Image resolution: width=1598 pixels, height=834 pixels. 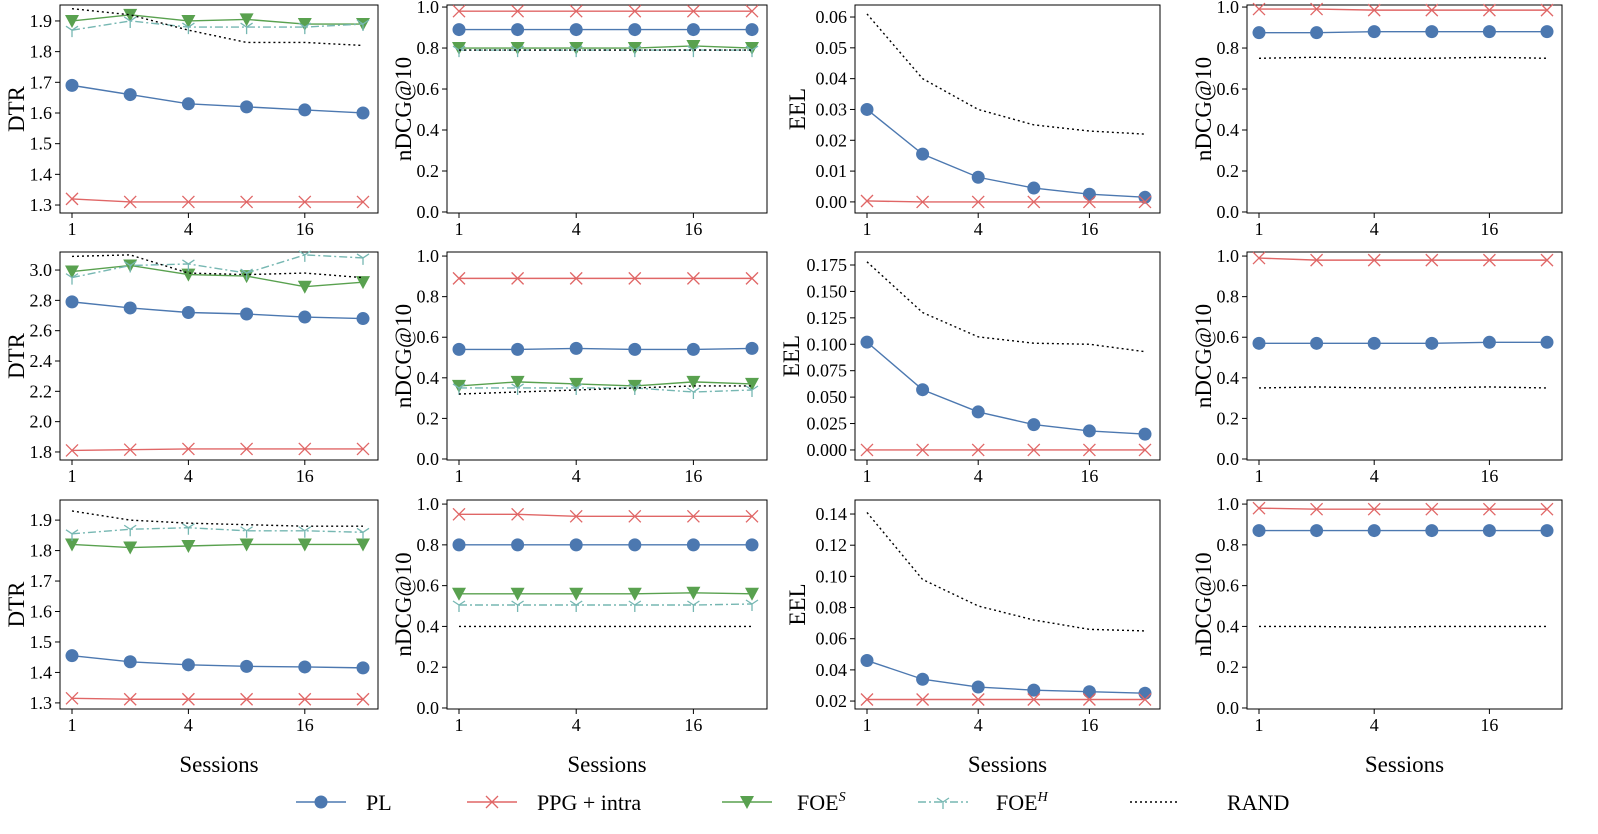 I want to click on x-tick-label: 1, so click(x=72, y=476).